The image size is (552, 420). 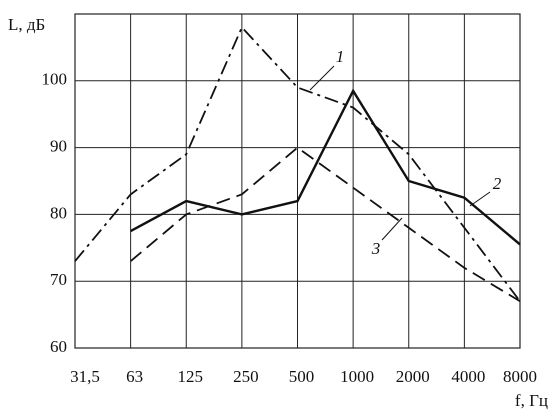 I want to click on x-axis-label: f, Гц, so click(x=531, y=400).